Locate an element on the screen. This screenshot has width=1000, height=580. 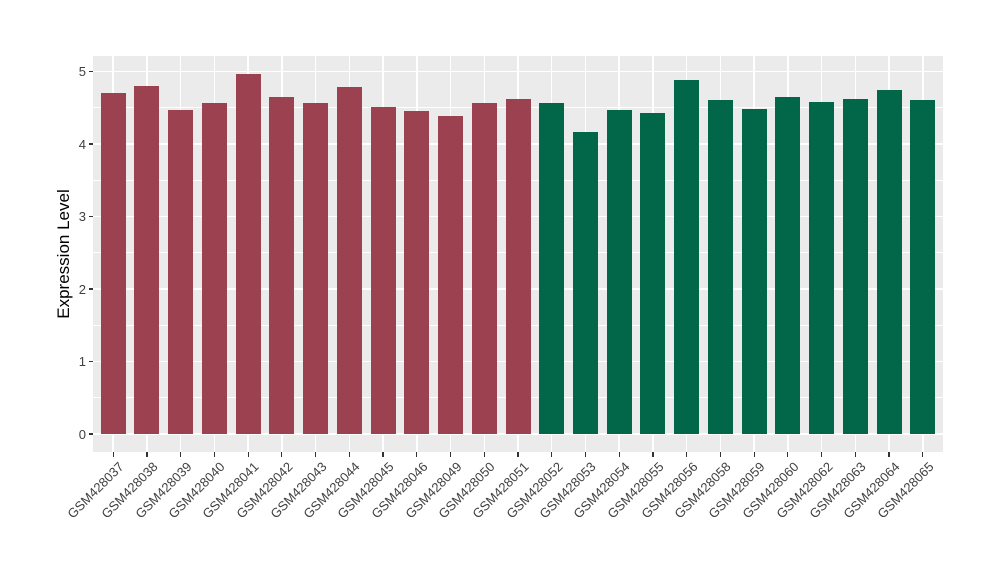
bar-GSM428052 is located at coordinates (552, 268).